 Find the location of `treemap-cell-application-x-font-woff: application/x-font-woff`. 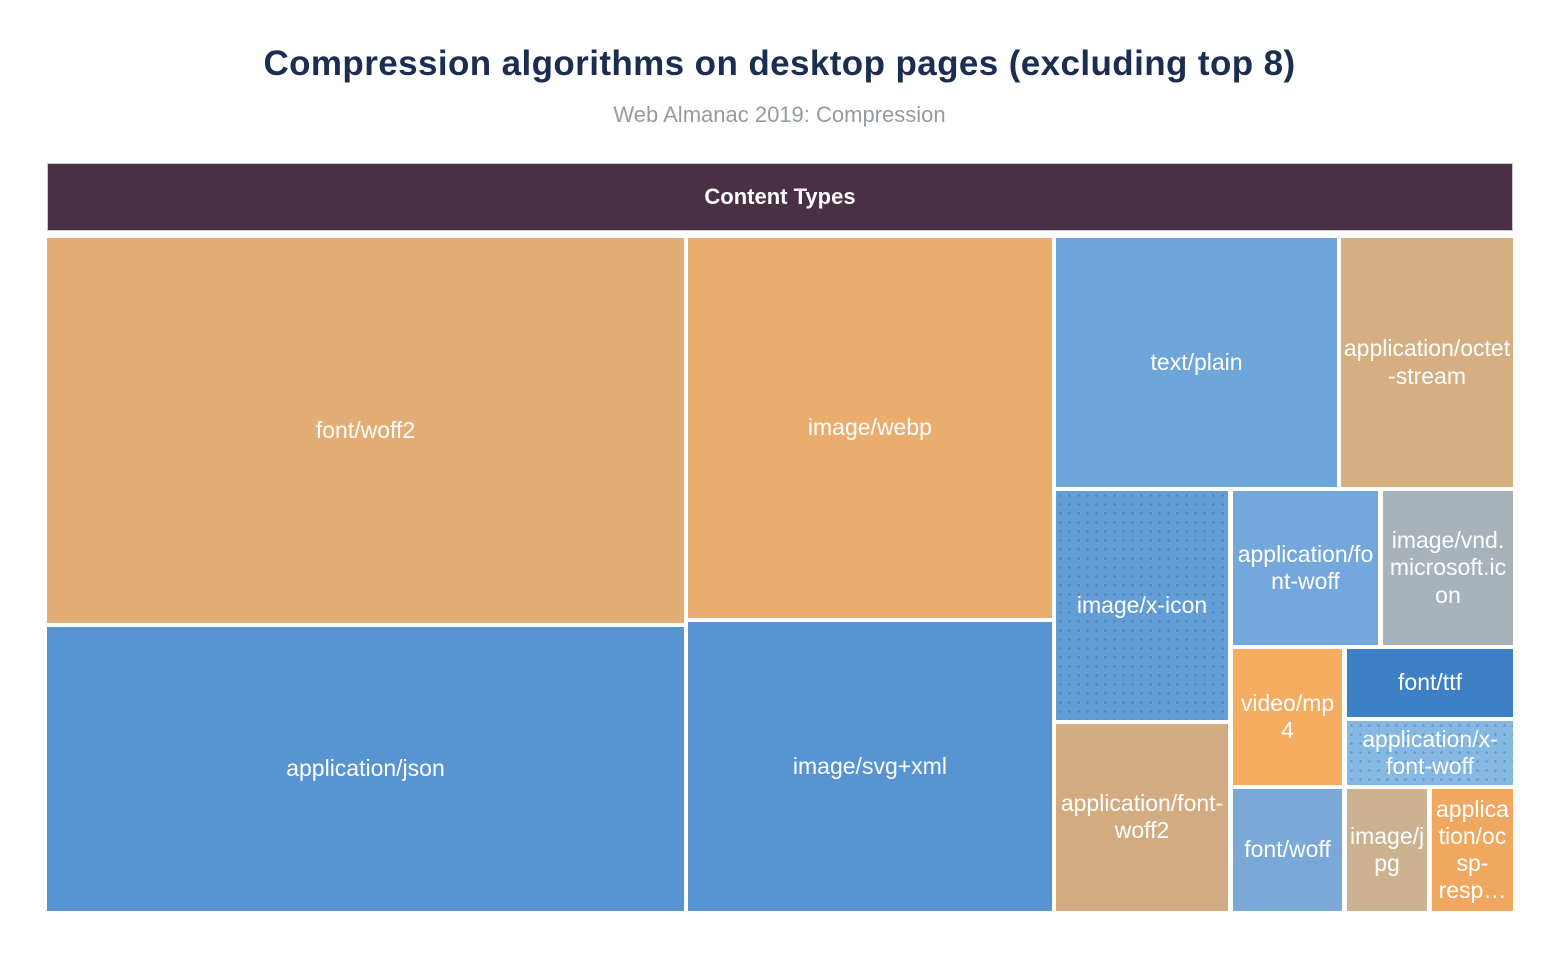

treemap-cell-application-x-font-woff: application/x-font-woff is located at coordinates (1430, 753).